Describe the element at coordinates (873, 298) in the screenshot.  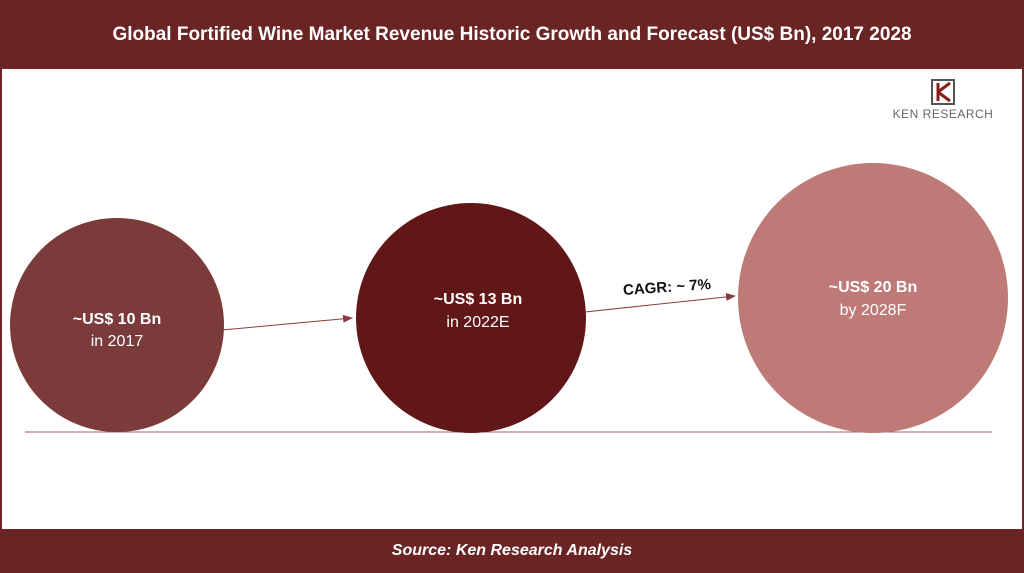
I see `circle-2028` at that location.